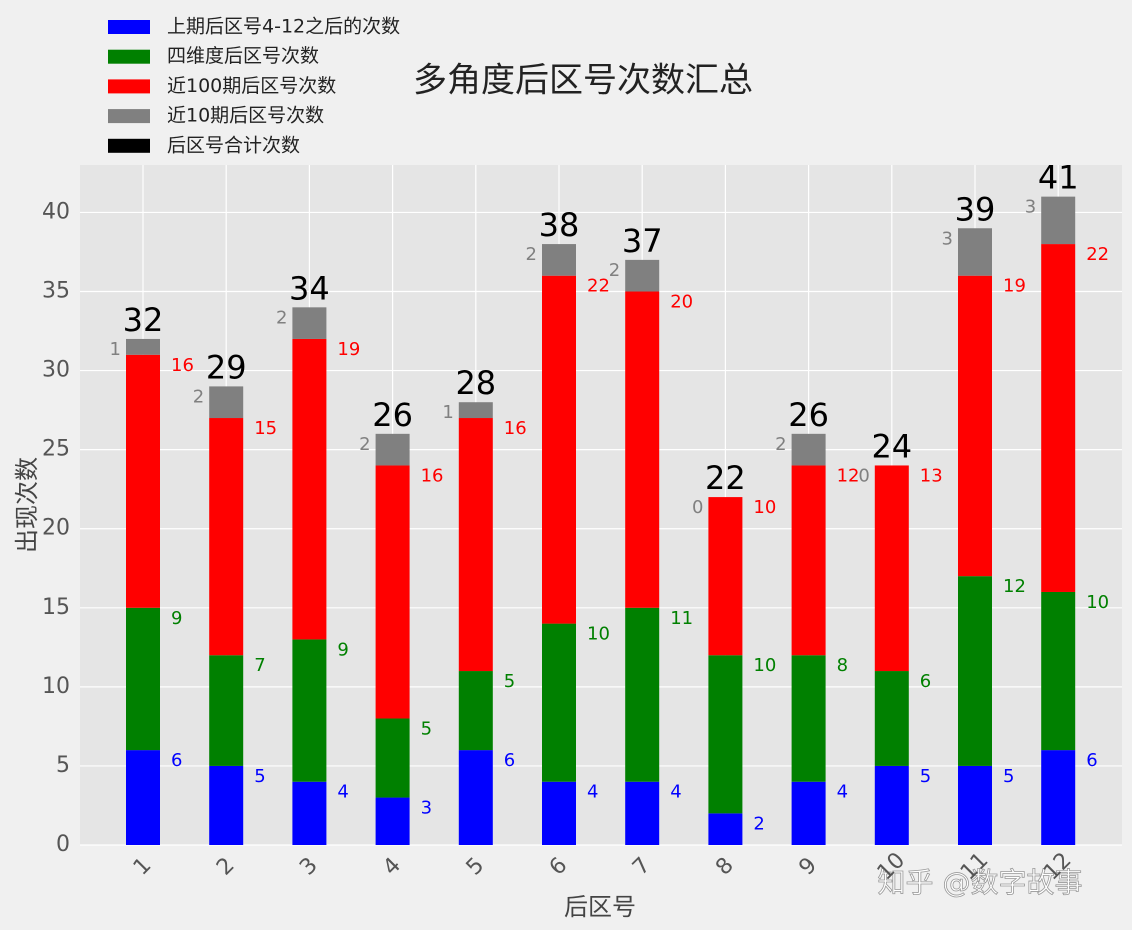 The image size is (1132, 930). What do you see at coordinates (476, 867) in the screenshot?
I see `x-tick-label: 5` at bounding box center [476, 867].